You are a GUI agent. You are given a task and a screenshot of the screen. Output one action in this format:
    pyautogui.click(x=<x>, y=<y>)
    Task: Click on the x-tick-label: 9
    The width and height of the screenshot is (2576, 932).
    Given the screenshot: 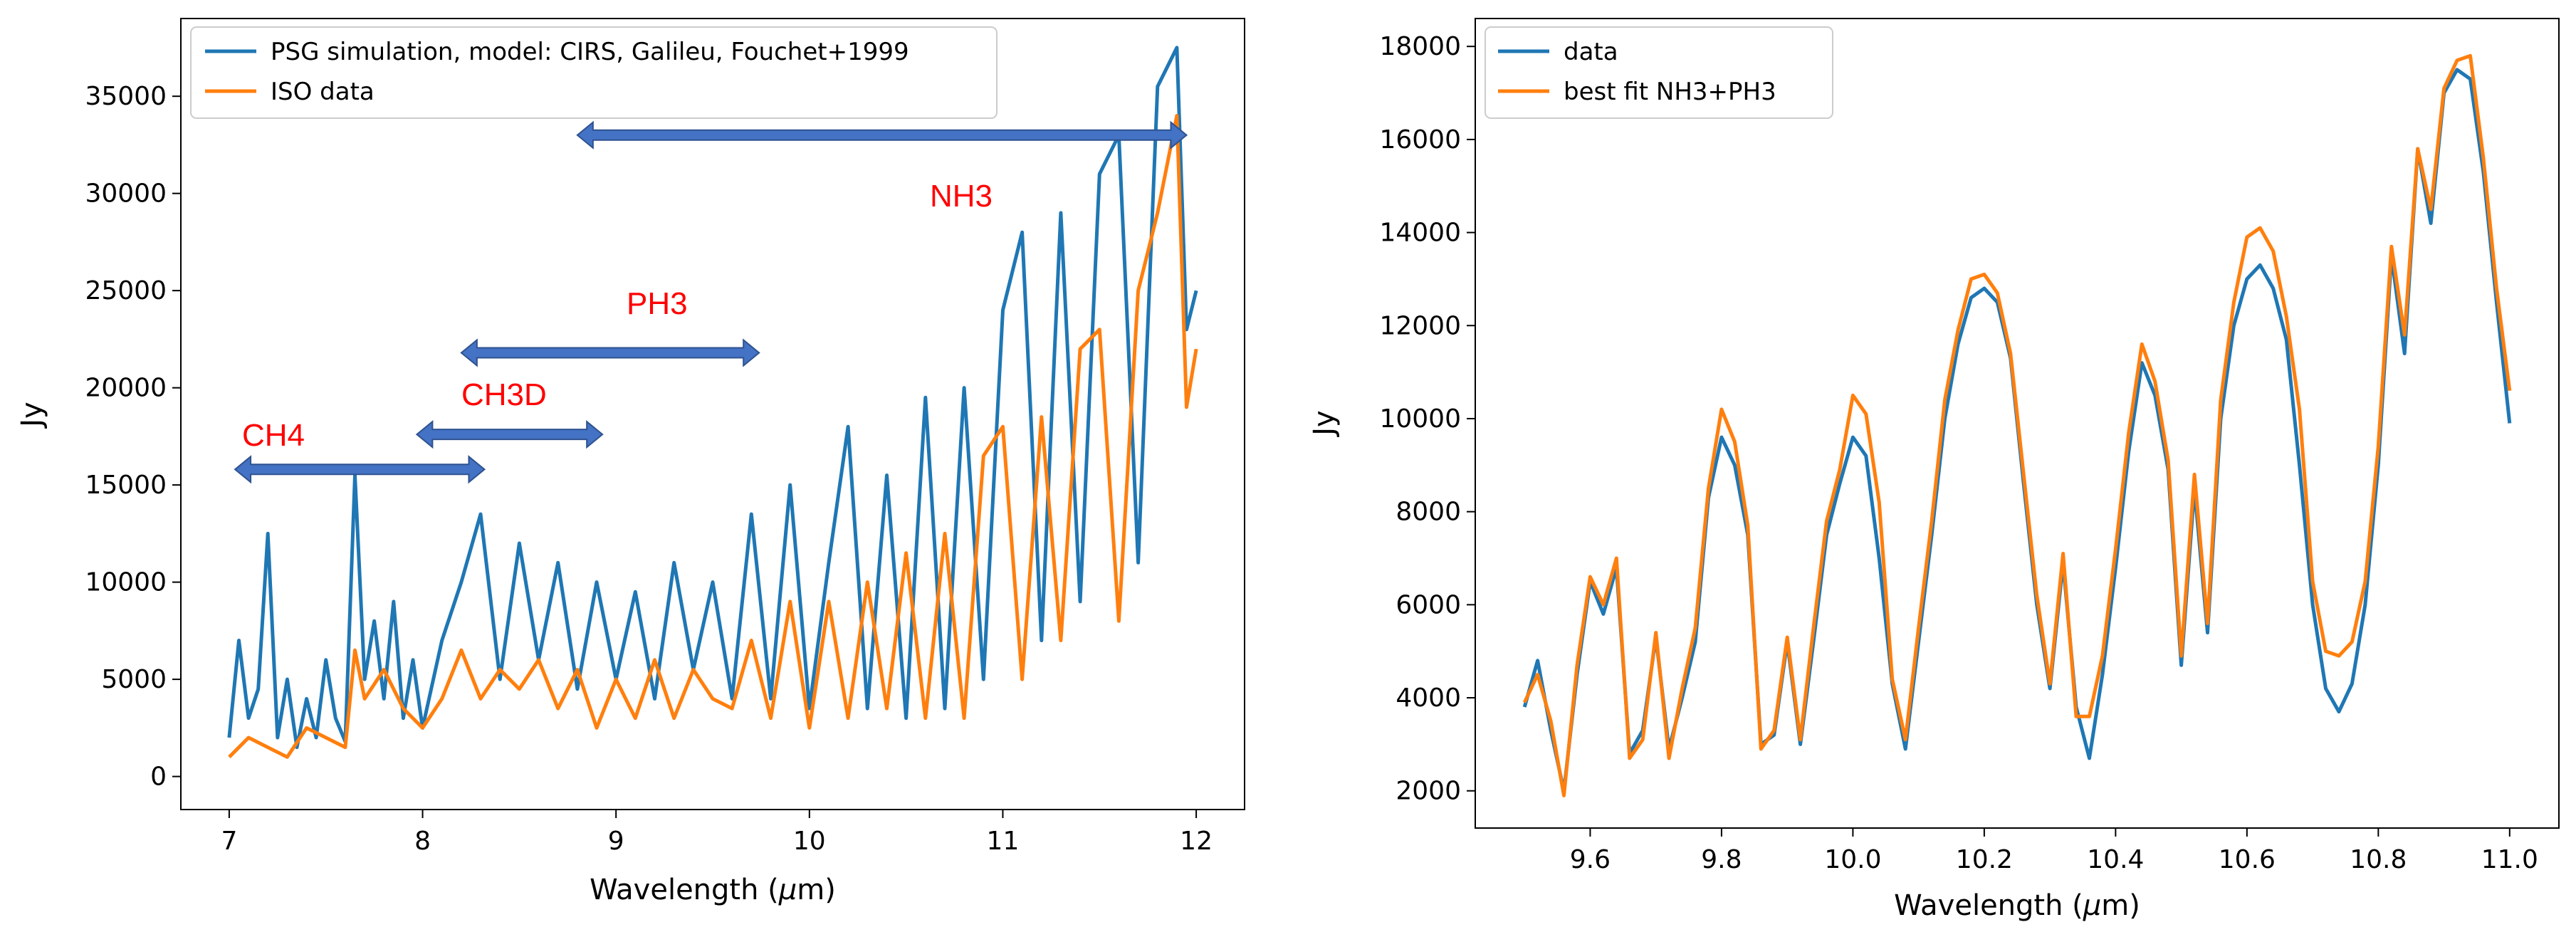 What is the action you would take?
    pyautogui.click(x=616, y=842)
    